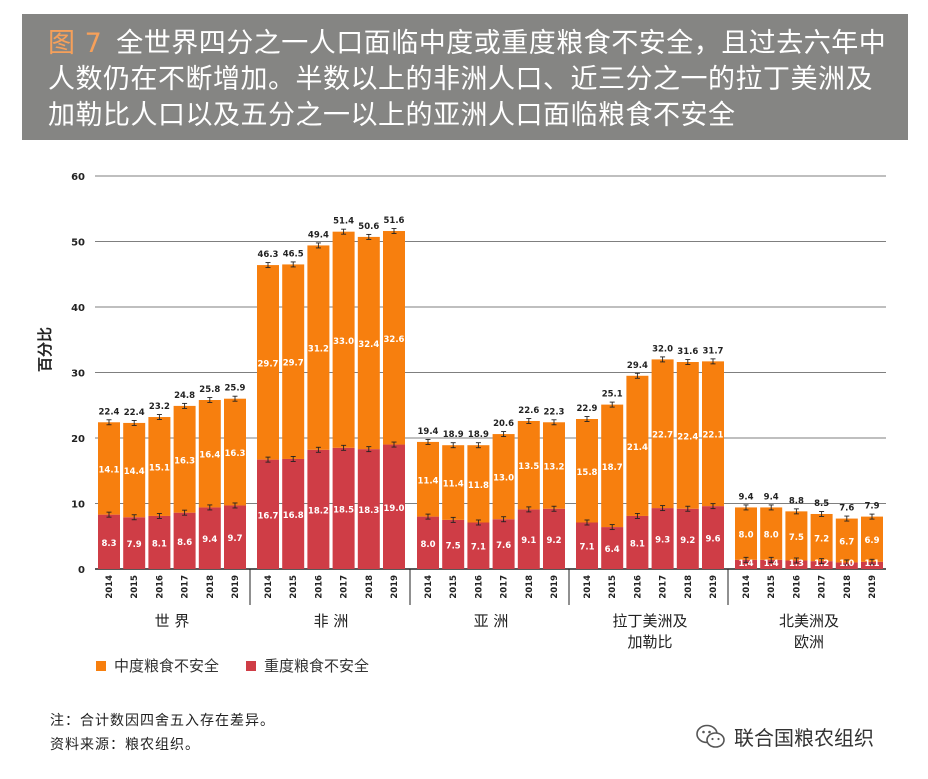 This screenshot has height=779, width=928. I want to click on data-label-moderate: 29.7, so click(293, 364).